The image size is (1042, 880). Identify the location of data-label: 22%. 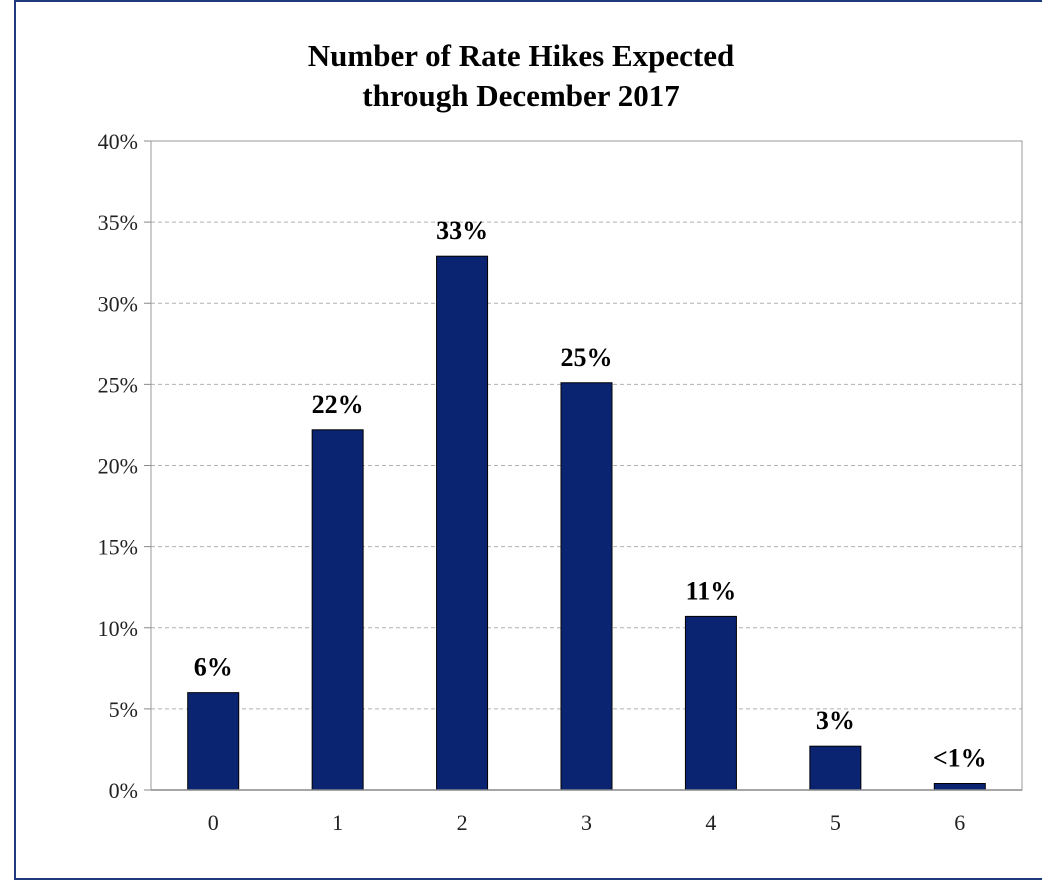
(338, 404).